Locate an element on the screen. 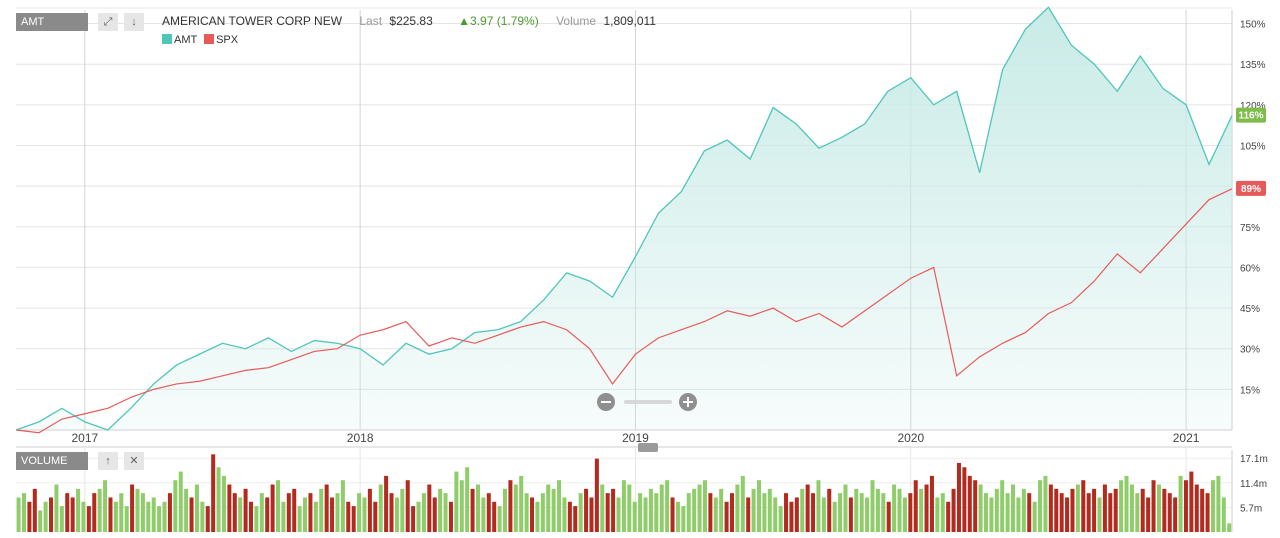 The height and width of the screenshot is (538, 1280). legend-label-spx: SPX is located at coordinates (227, 40).